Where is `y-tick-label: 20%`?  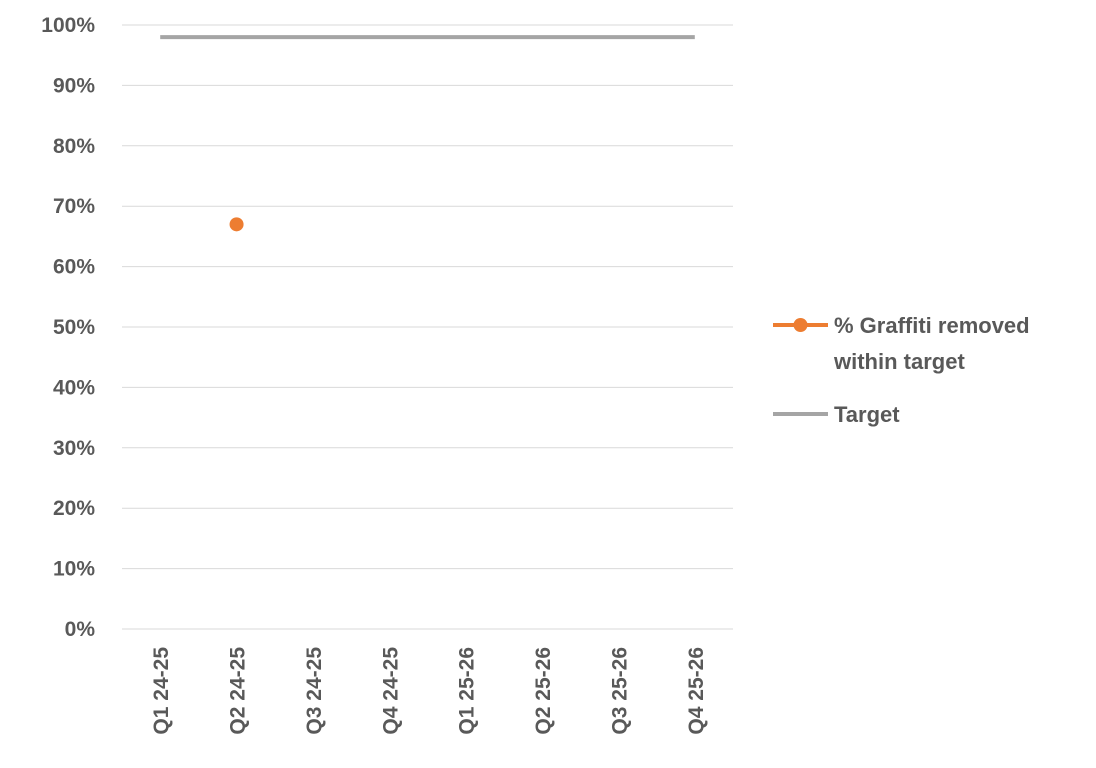 y-tick-label: 20% is located at coordinates (74, 508).